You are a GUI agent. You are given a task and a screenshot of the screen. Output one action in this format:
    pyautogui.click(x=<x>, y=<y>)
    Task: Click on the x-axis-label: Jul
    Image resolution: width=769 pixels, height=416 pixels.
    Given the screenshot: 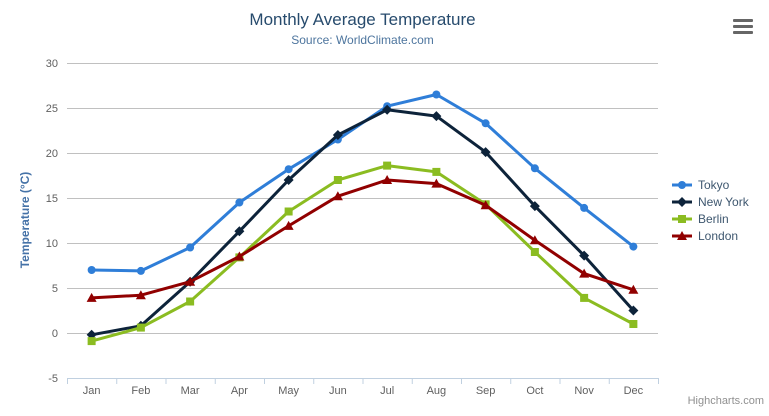 What is the action you would take?
    pyautogui.click(x=387, y=391)
    